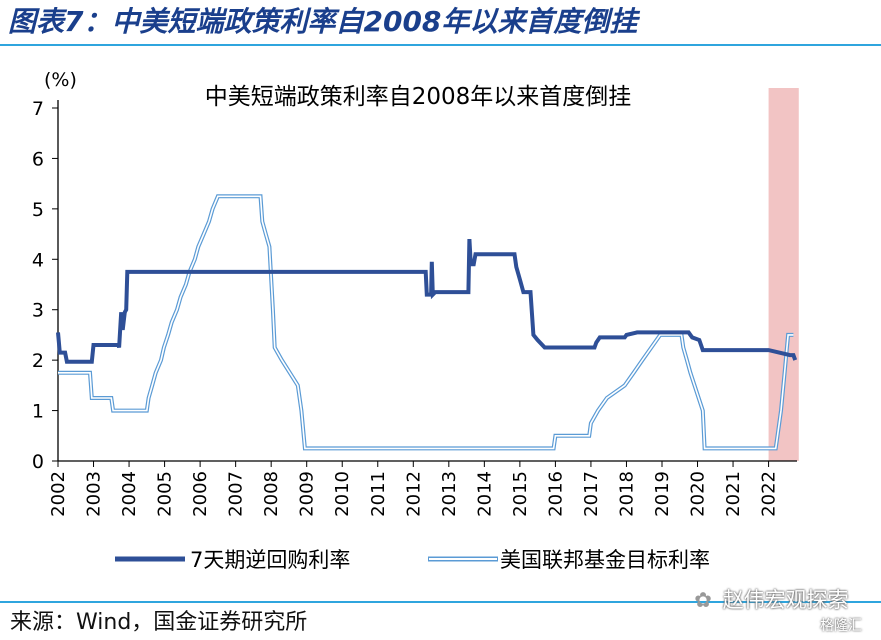 This screenshot has height=640, width=881. Describe the element at coordinates (413, 494) in the screenshot. I see `x-tick-label: 2012` at that location.